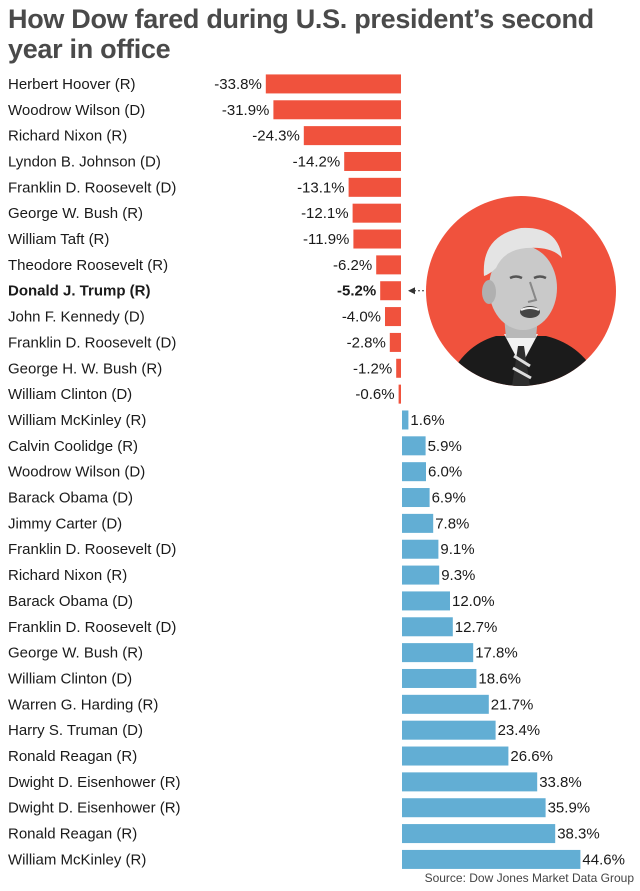 Image resolution: width=640 pixels, height=891 pixels. Describe the element at coordinates (603, 859) in the screenshot. I see `value-label: 44.6%` at that location.